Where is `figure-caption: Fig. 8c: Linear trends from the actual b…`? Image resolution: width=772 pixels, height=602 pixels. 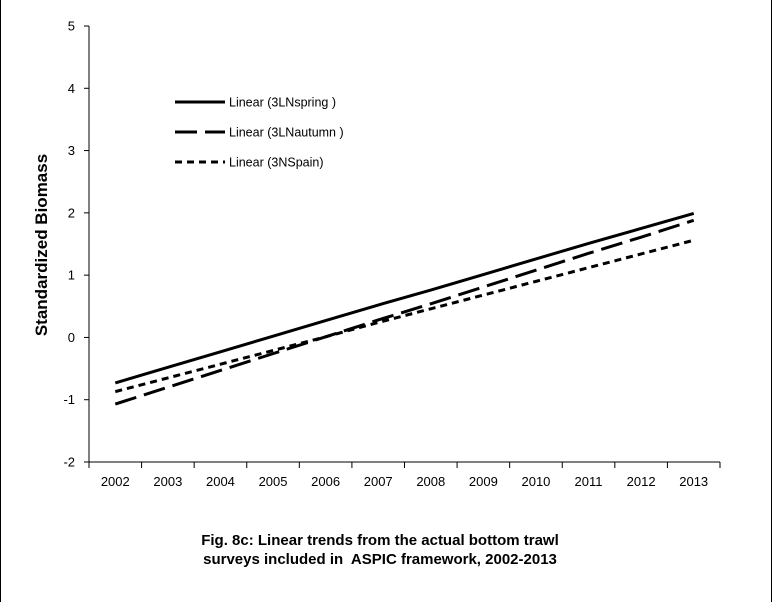 figure-caption: Fig. 8c: Linear trends from the actual b… is located at coordinates (380, 550).